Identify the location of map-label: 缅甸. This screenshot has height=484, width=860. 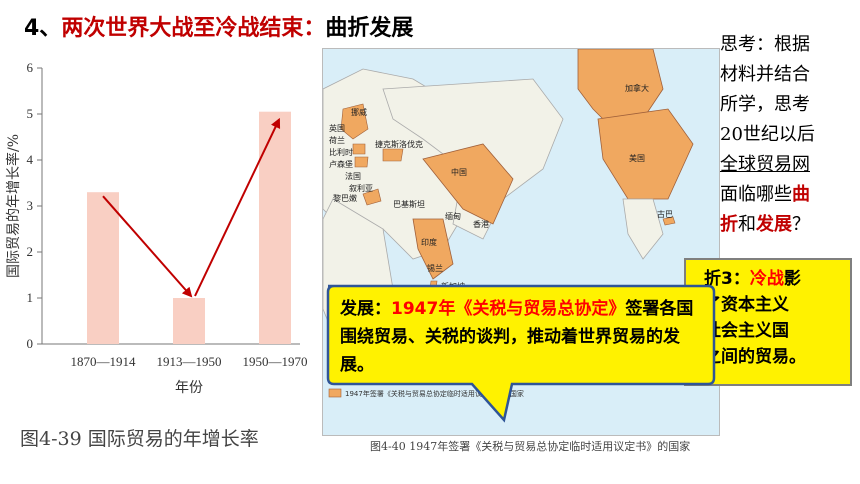
(453, 216).